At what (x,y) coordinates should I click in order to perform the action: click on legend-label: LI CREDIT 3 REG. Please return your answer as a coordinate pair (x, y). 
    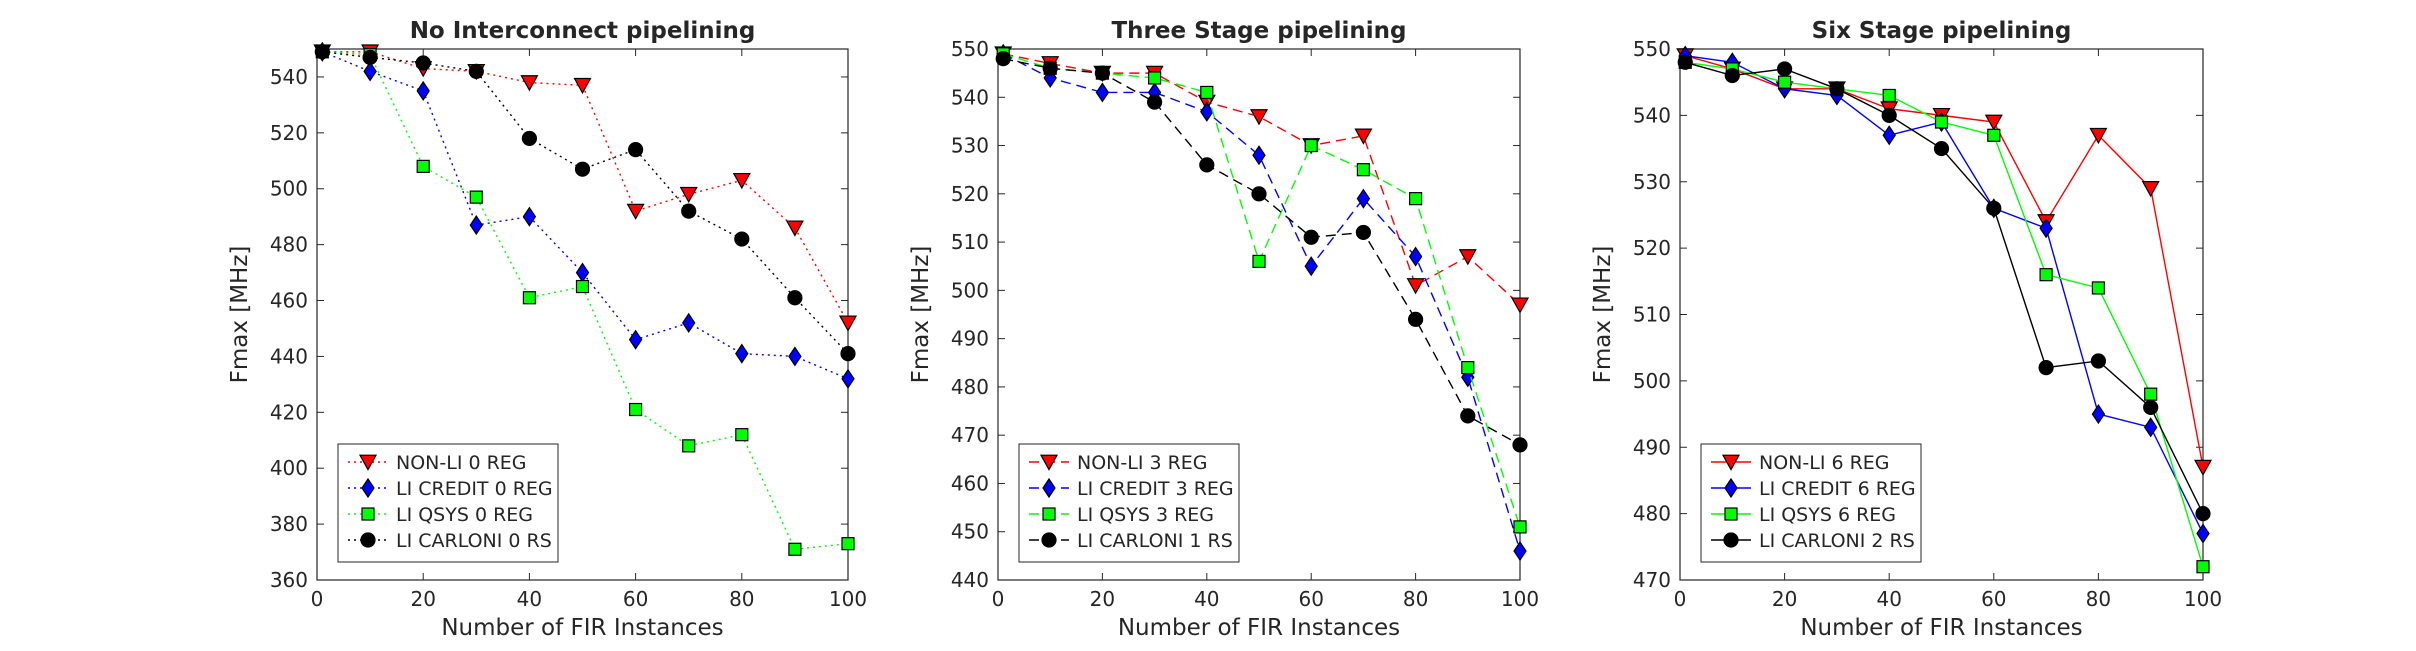
    Looking at the image, I should click on (1155, 489).